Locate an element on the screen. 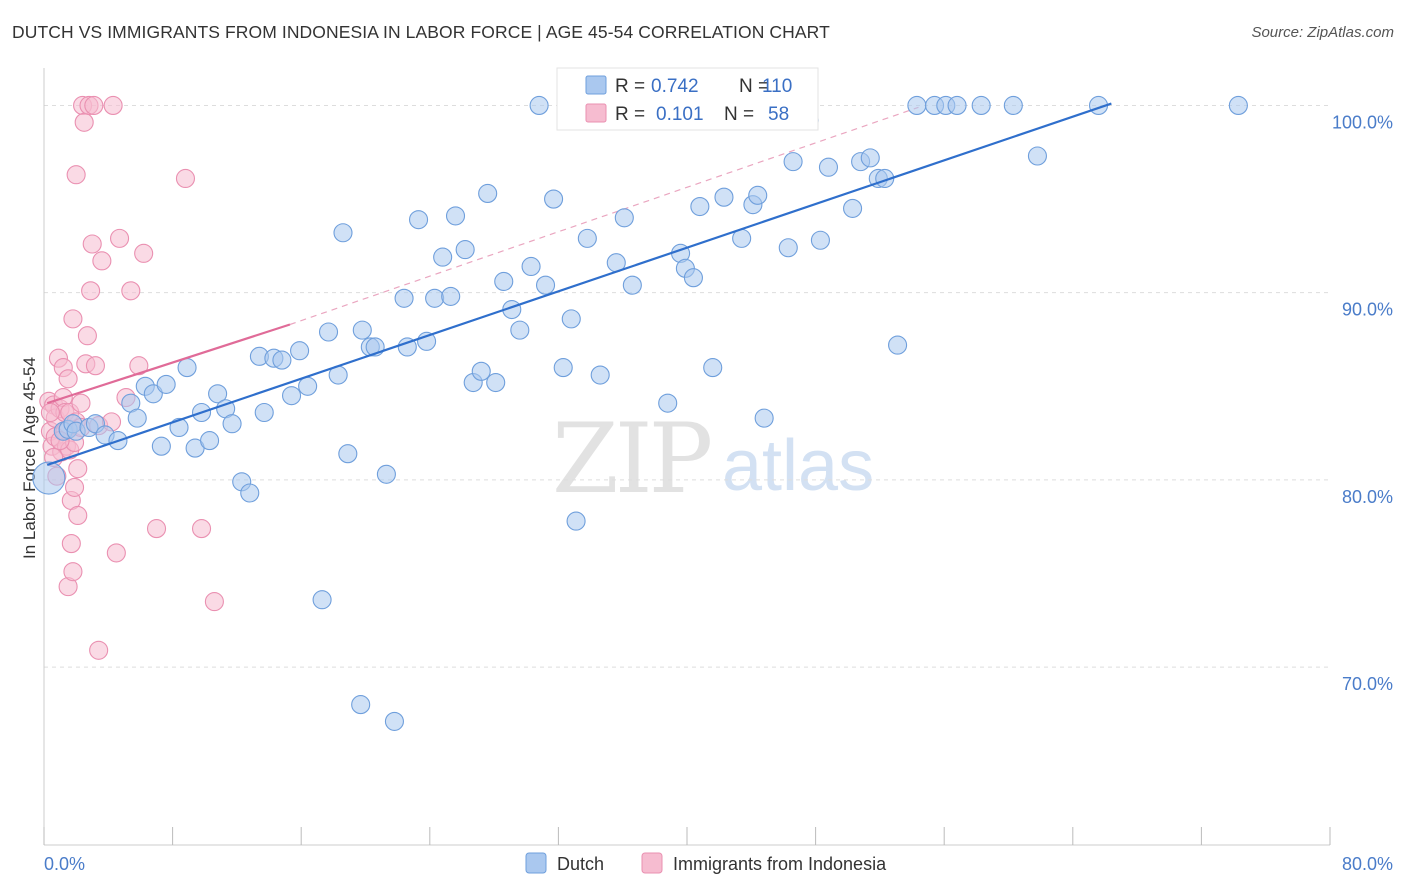 The image size is (1406, 892). x-tick-label-min: 0.0% is located at coordinates (64, 864).